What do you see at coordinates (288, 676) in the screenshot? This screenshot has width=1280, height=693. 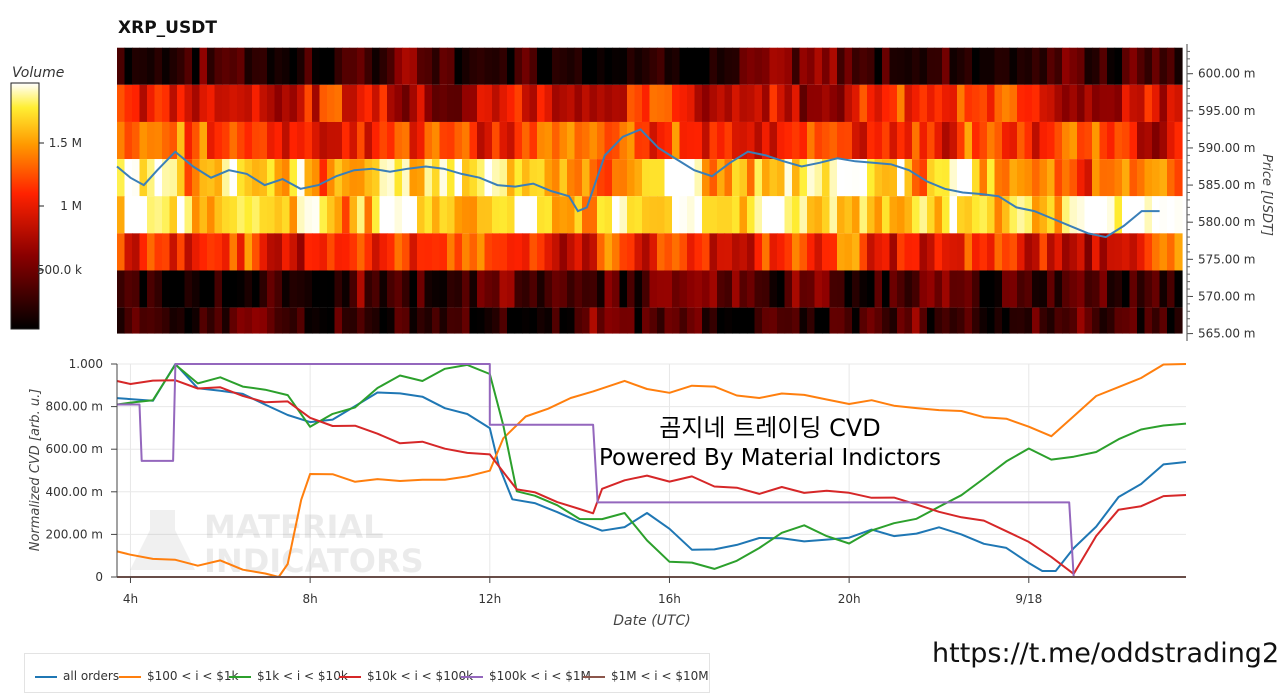 I see `legend-item: $1k < i < $10k` at bounding box center [288, 676].